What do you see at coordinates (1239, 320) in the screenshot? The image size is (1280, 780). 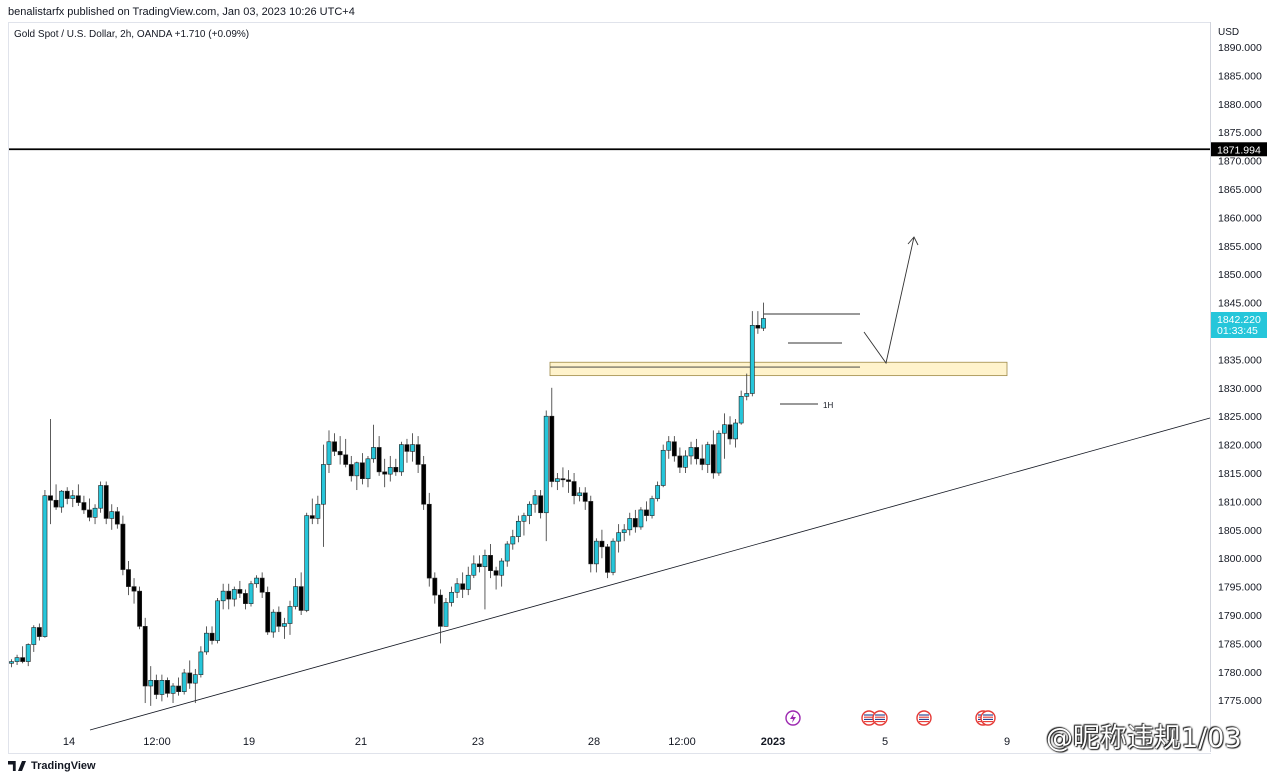 I see `last-price-label: 1842.220` at bounding box center [1239, 320].